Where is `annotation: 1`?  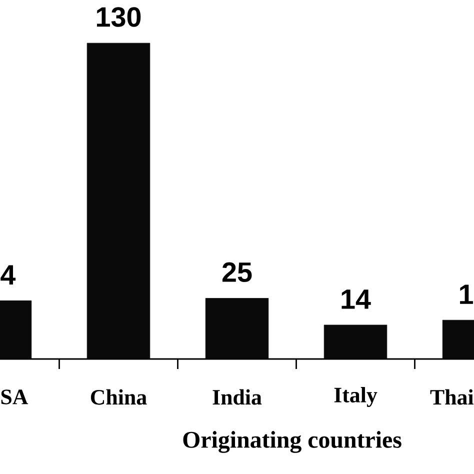 annotation: 1 is located at coordinates (467, 294).